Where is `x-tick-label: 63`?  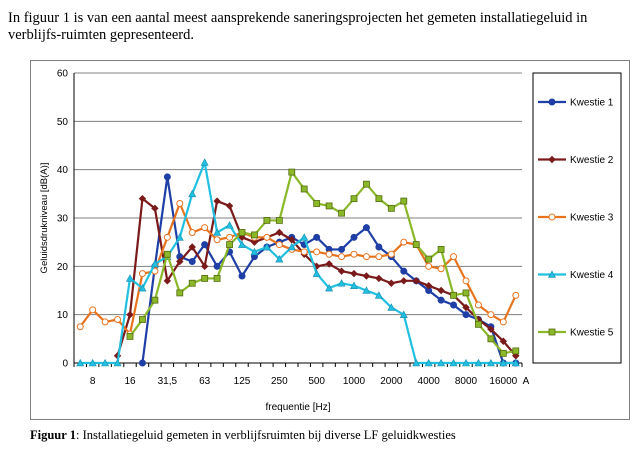
x-tick-label: 63 is located at coordinates (205, 381).